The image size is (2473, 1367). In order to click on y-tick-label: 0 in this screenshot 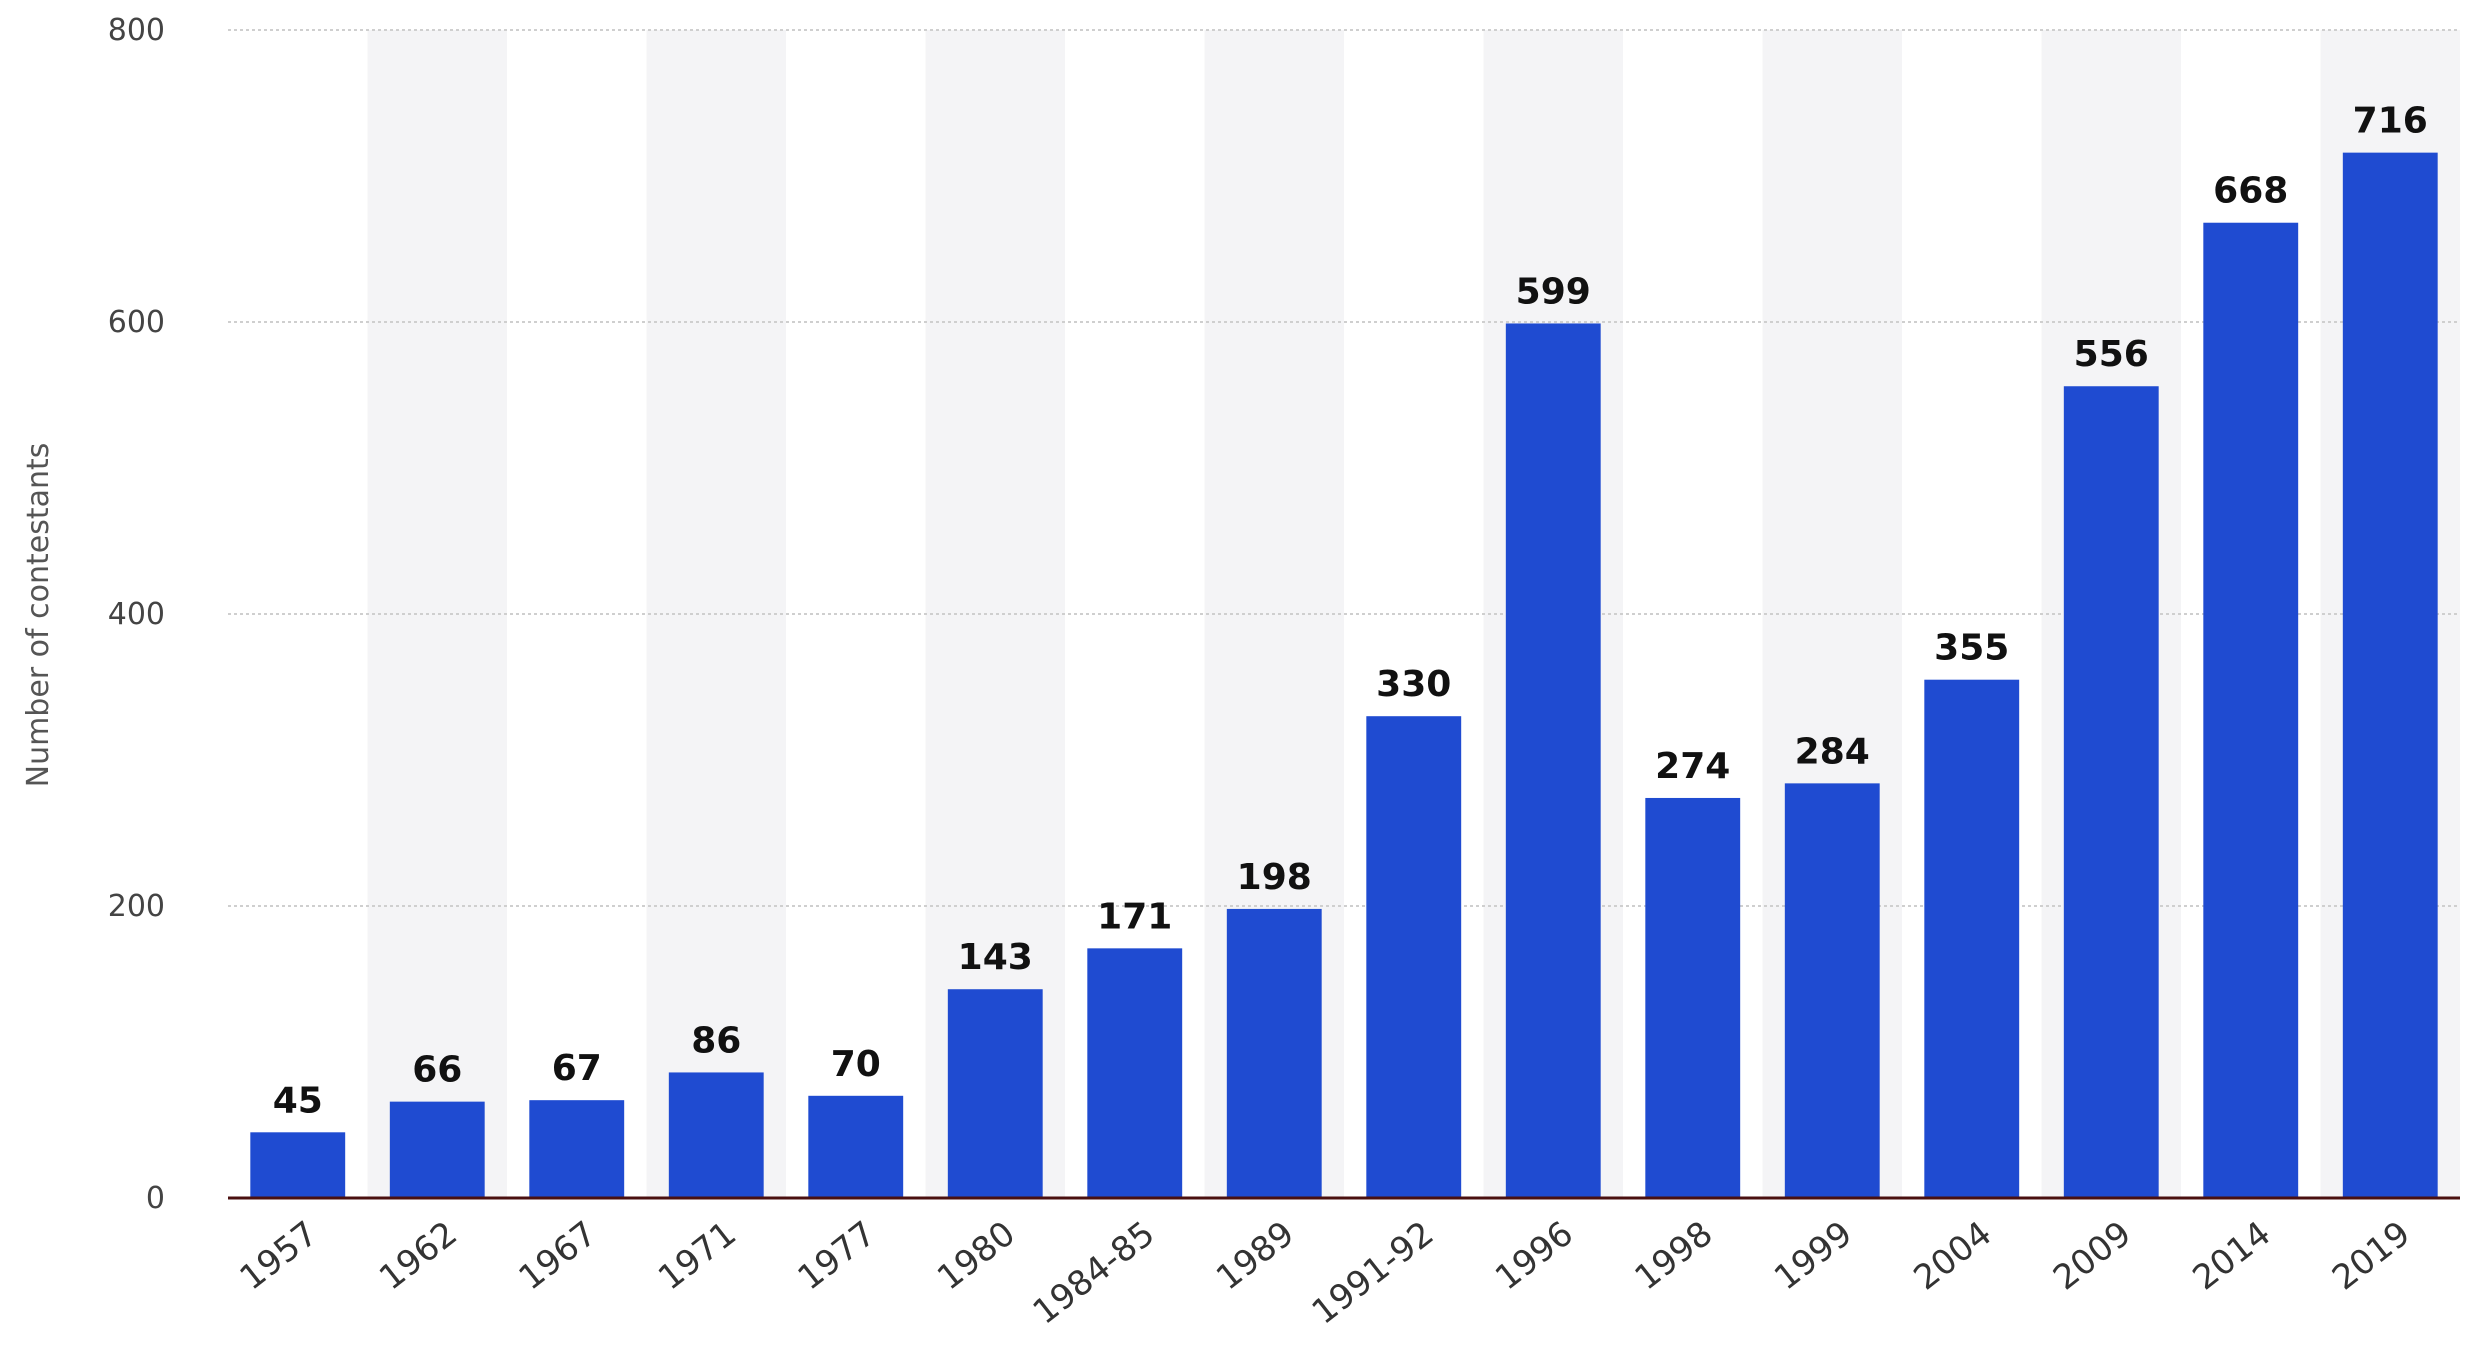, I will do `click(155, 1198)`.